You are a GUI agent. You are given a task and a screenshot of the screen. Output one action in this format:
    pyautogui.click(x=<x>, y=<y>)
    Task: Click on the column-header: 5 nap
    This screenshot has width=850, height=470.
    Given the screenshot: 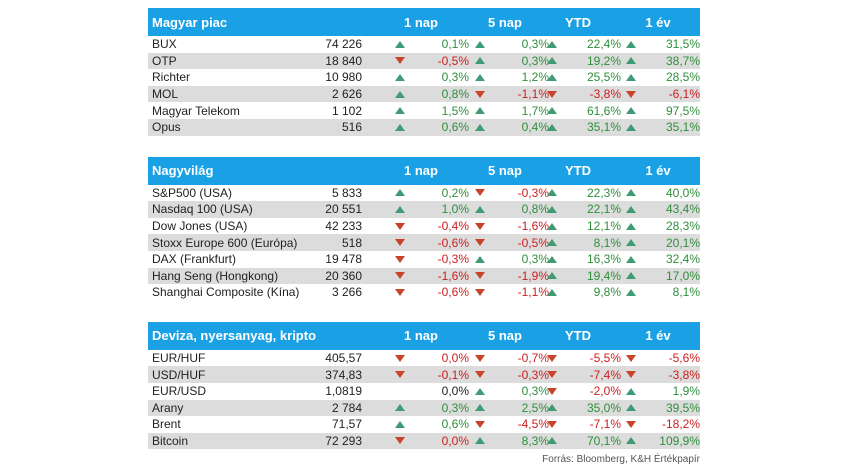 What is the action you would take?
    pyautogui.click(x=505, y=336)
    